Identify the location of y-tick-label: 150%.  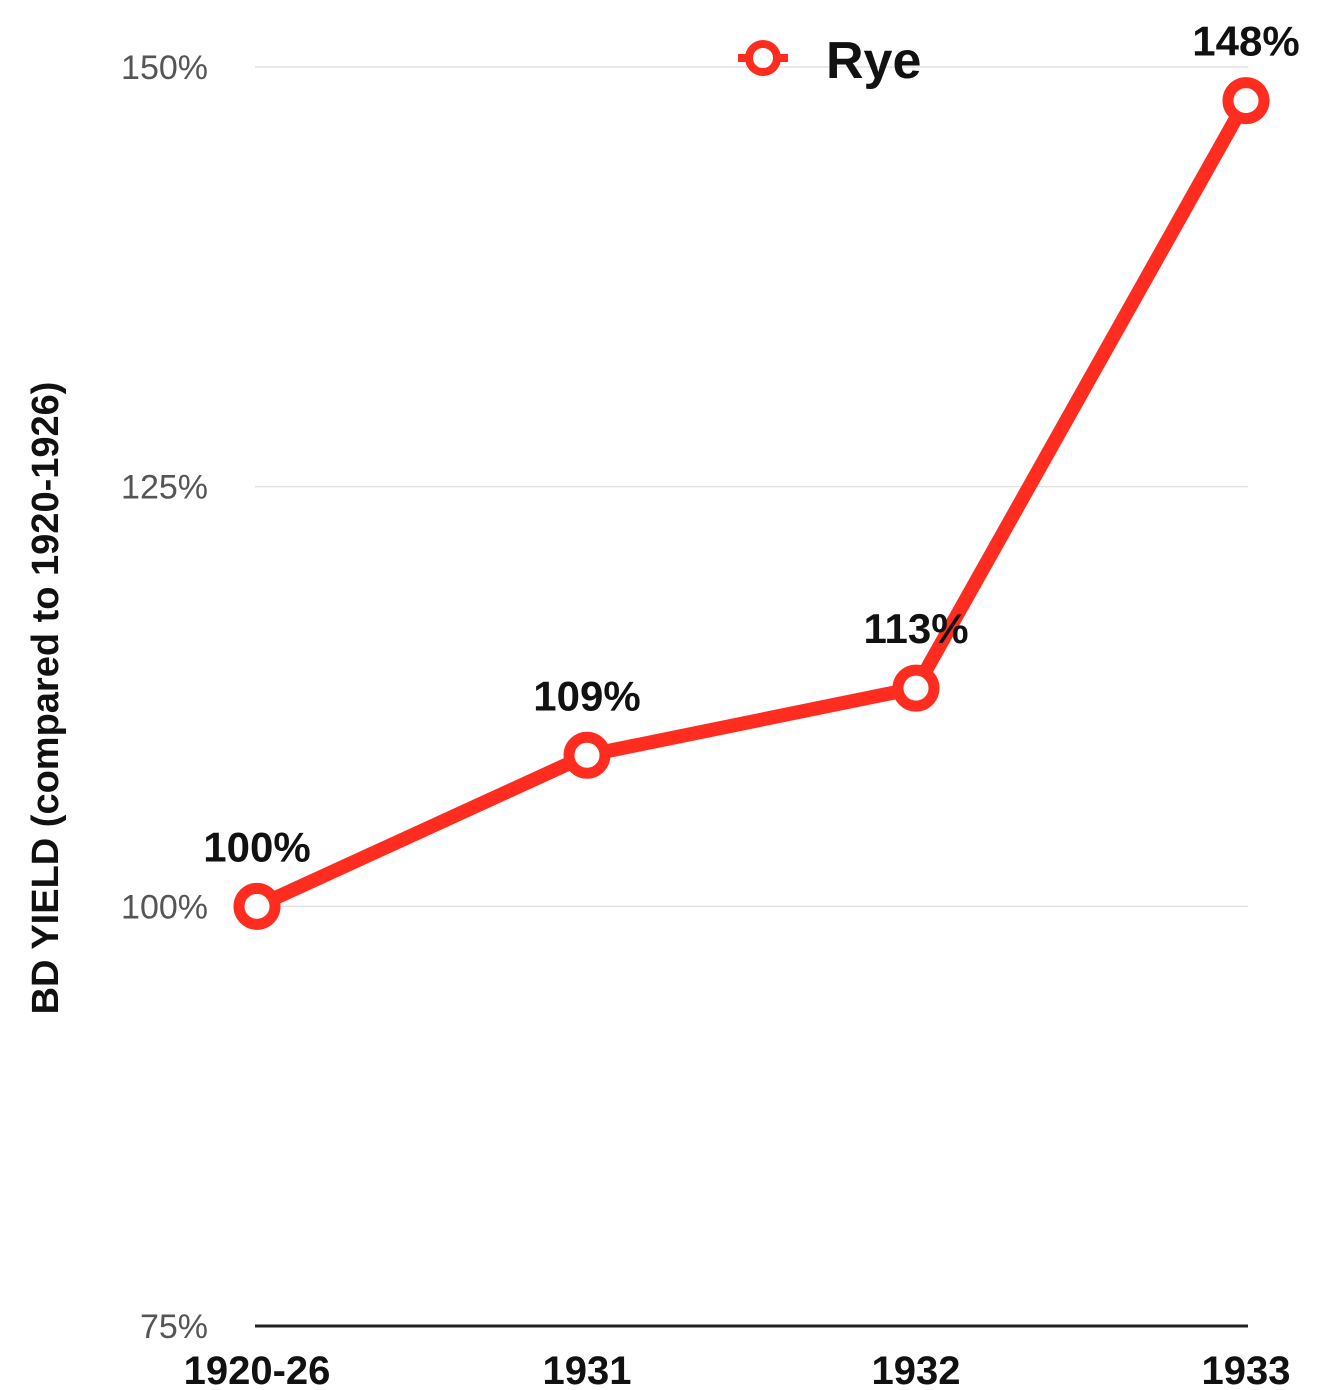
(164, 68).